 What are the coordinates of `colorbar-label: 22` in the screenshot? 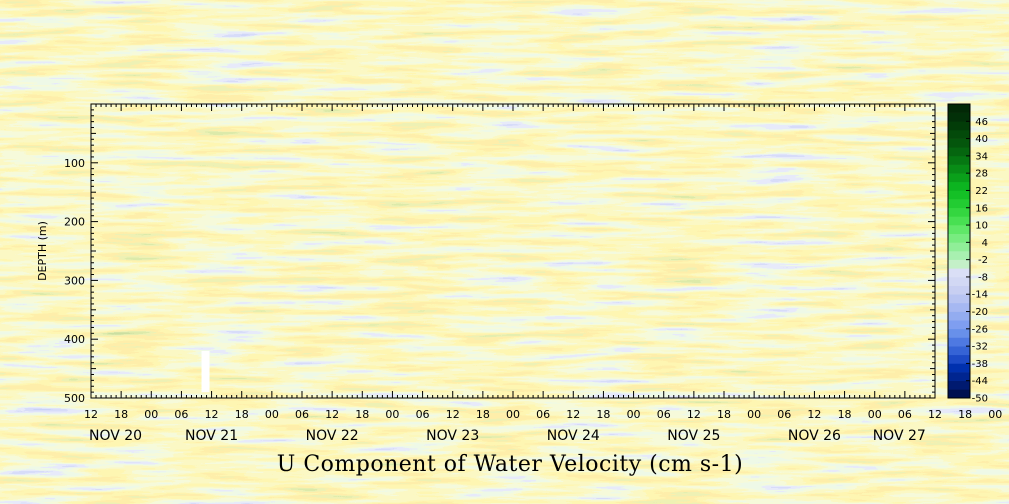 It's located at (981, 191).